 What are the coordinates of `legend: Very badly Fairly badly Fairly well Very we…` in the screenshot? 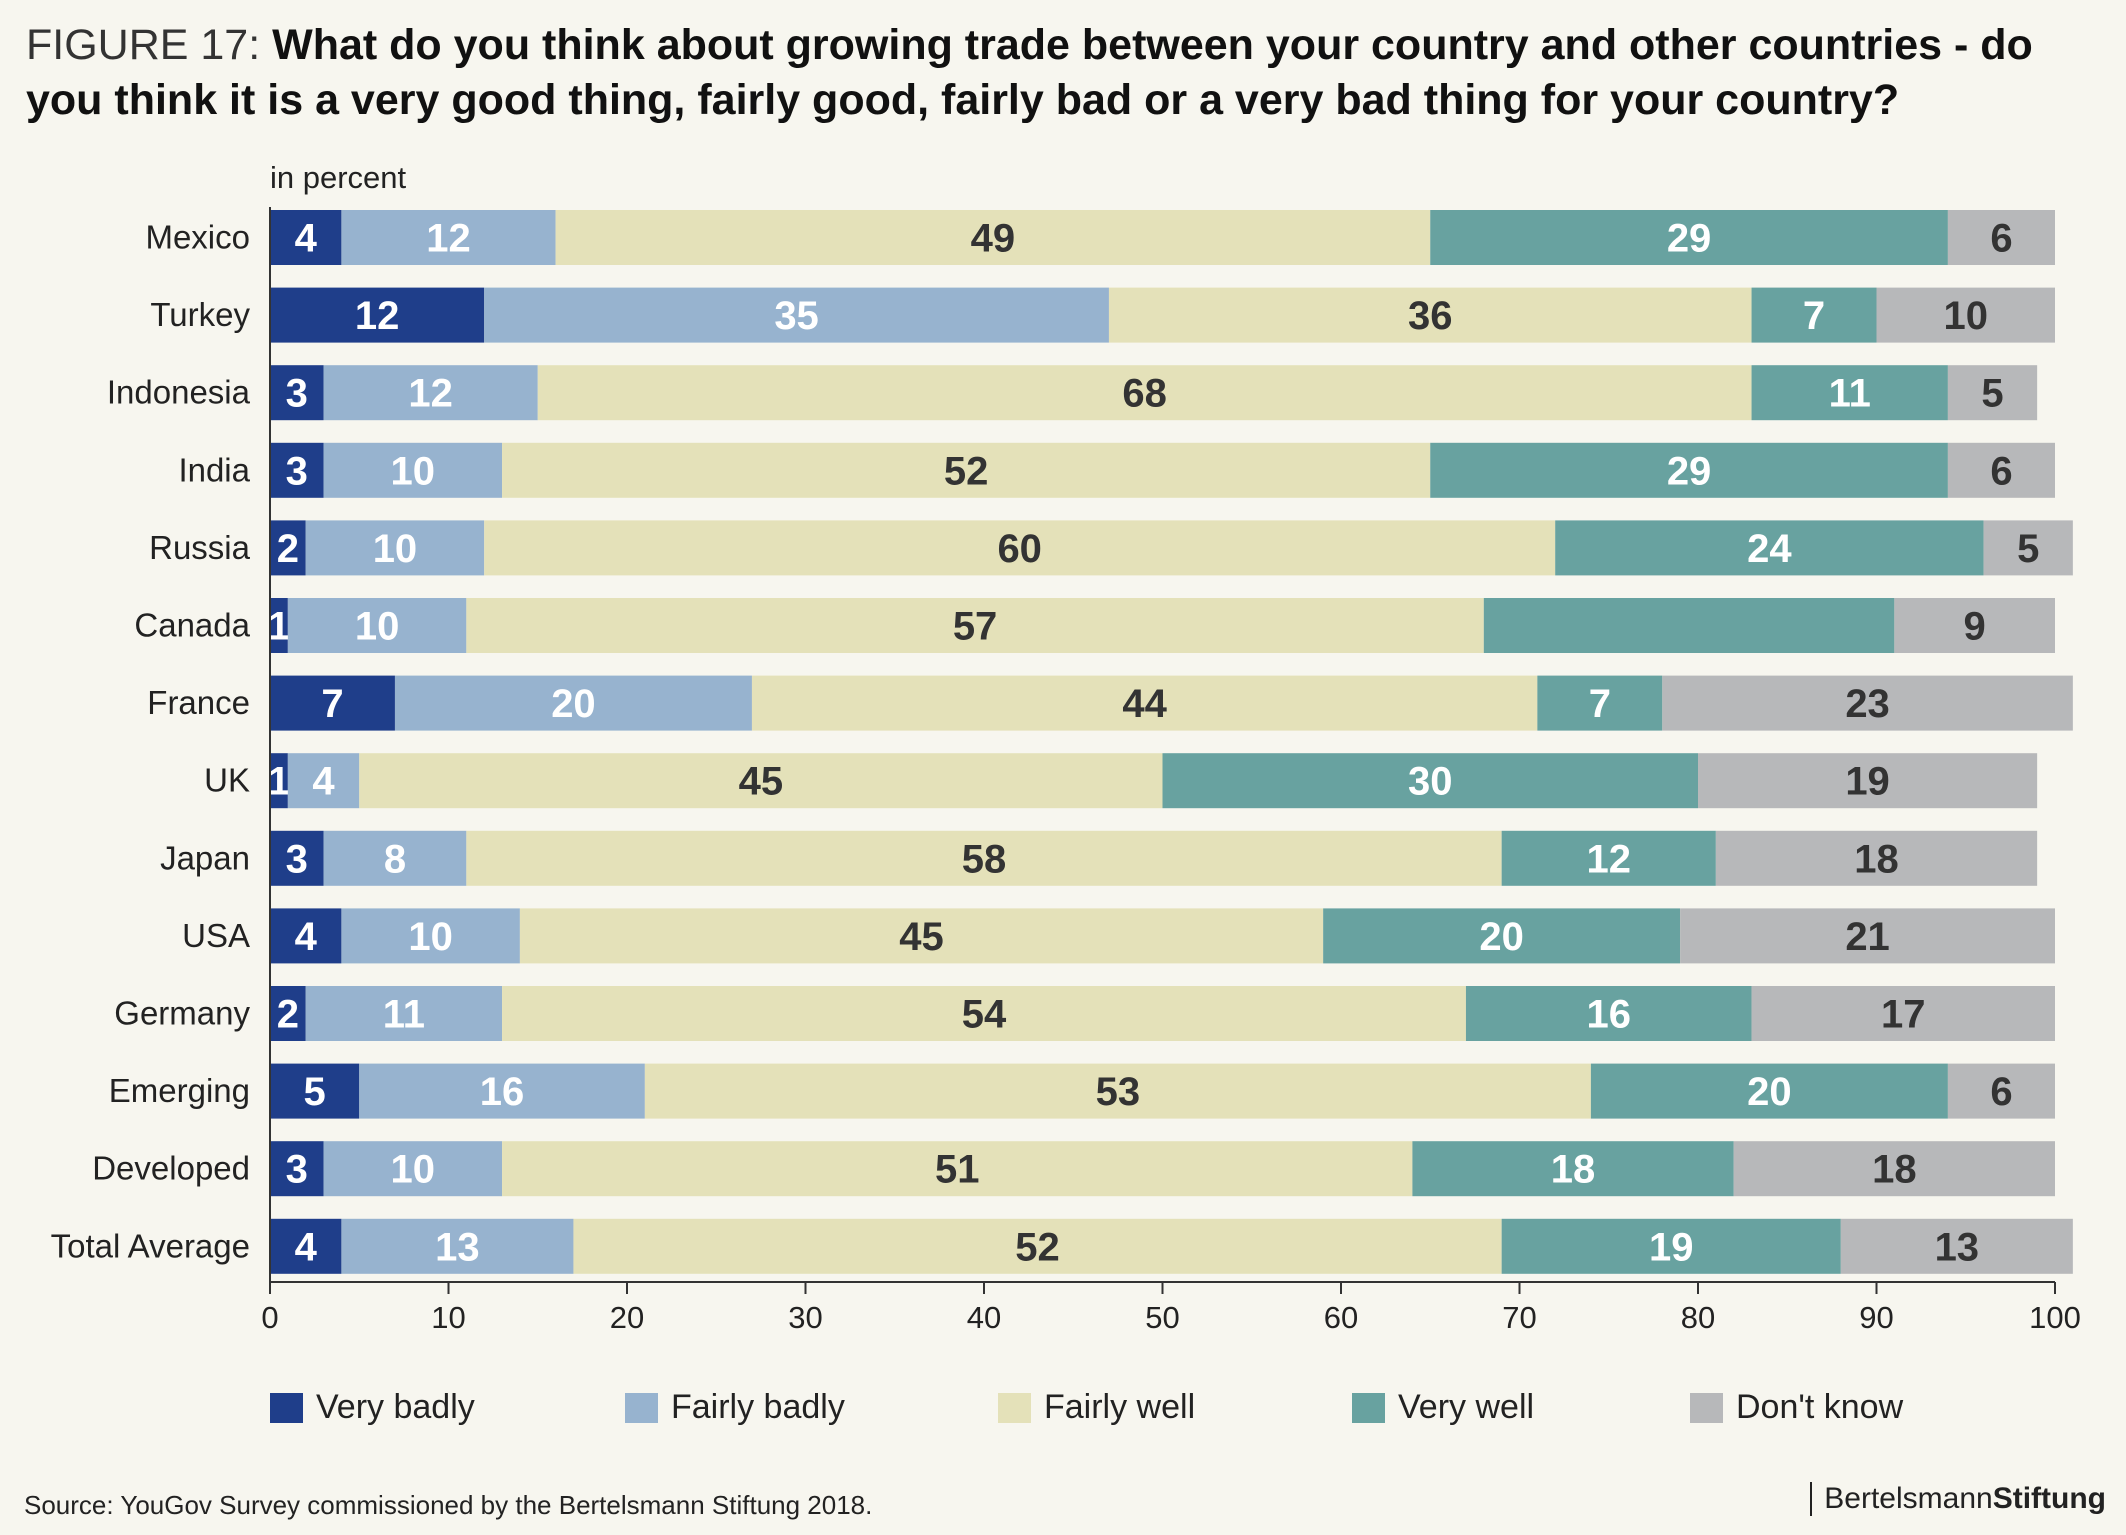 It's located at (1063, 1413).